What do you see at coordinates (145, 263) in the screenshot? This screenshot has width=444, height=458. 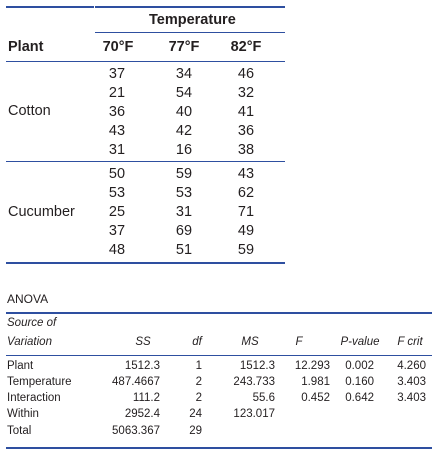 I see `table-bottom-rule` at bounding box center [145, 263].